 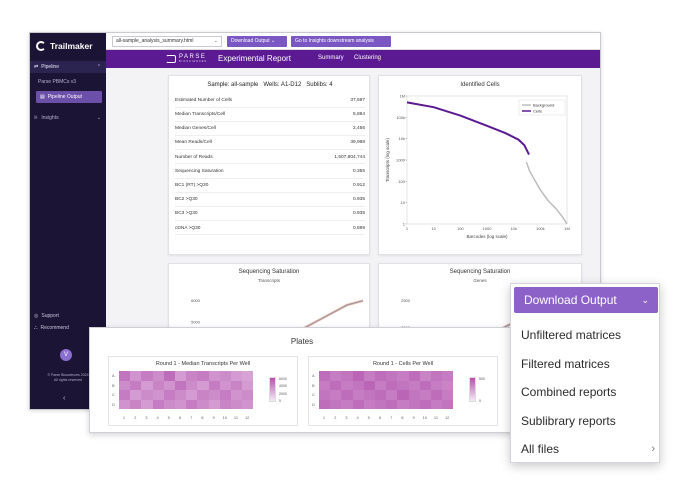 What do you see at coordinates (64, 398) in the screenshot?
I see `collapse-sidebar-icon: ‹` at bounding box center [64, 398].